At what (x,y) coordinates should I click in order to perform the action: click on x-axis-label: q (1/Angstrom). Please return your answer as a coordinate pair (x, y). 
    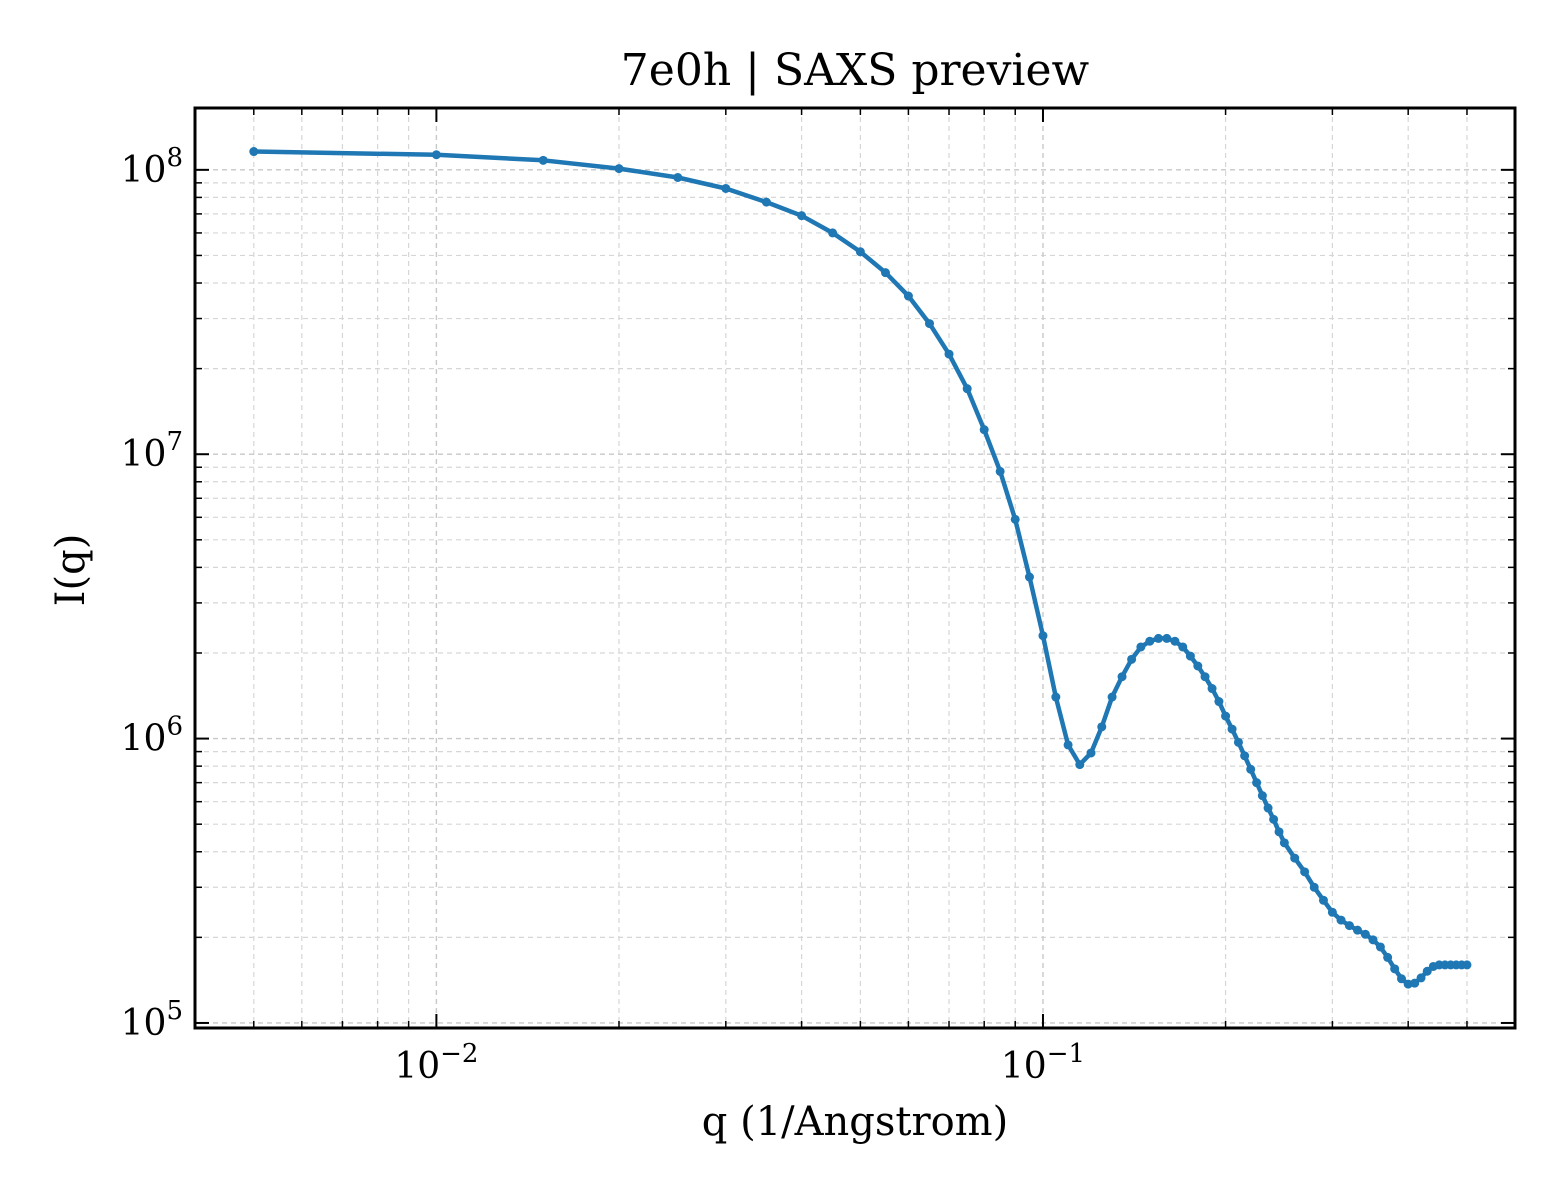
    Looking at the image, I should click on (855, 1122).